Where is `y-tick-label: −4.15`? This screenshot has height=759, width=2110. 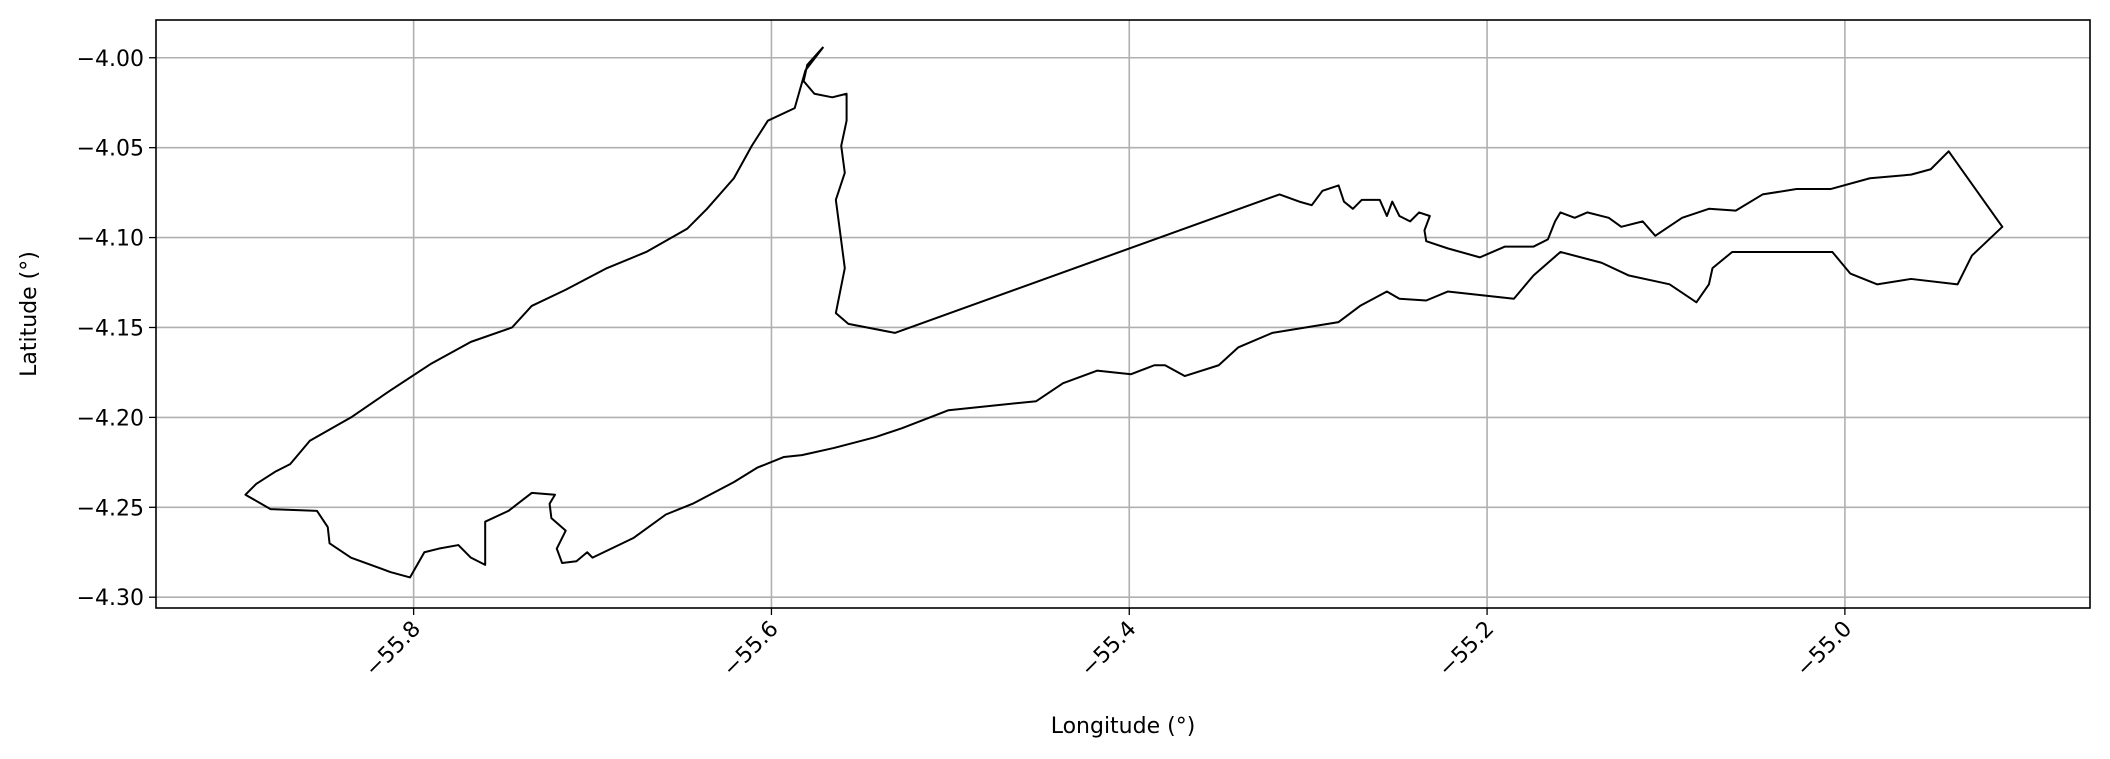 y-tick-label: −4.15 is located at coordinates (110, 328).